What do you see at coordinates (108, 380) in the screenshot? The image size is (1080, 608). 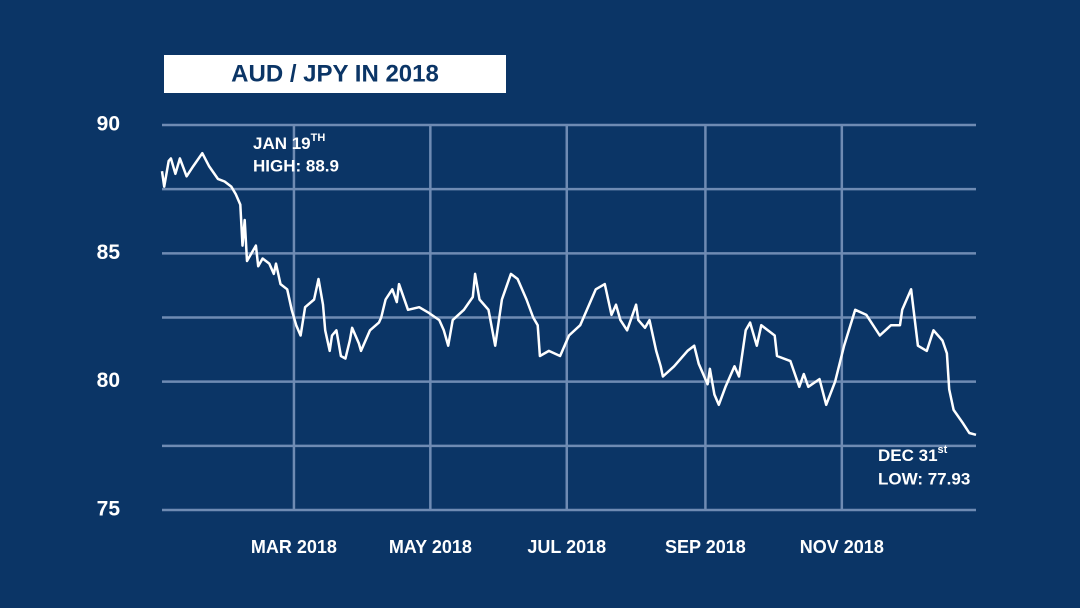 I see `y-tick-label: 80` at bounding box center [108, 380].